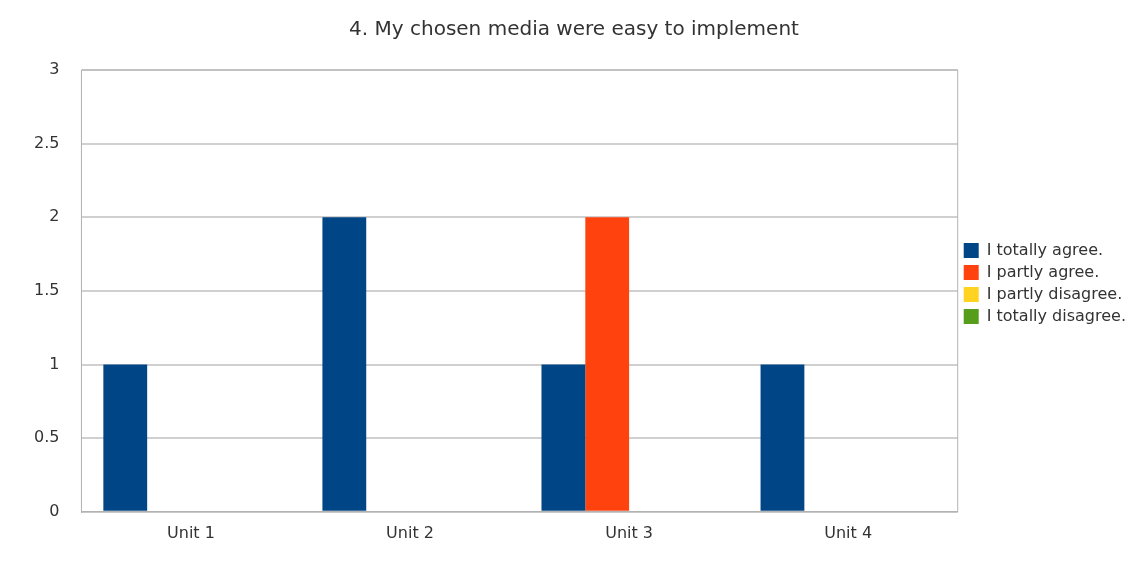 The height and width of the screenshot is (567, 1148). I want to click on legend-label: I partly disagree., so click(1054, 293).